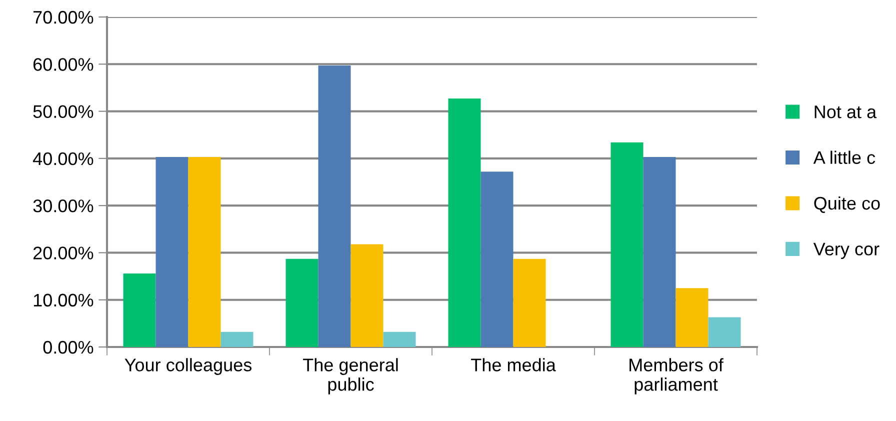 The image size is (896, 421). What do you see at coordinates (63, 17) in the screenshot?
I see `y-tick-label: 70.00%` at bounding box center [63, 17].